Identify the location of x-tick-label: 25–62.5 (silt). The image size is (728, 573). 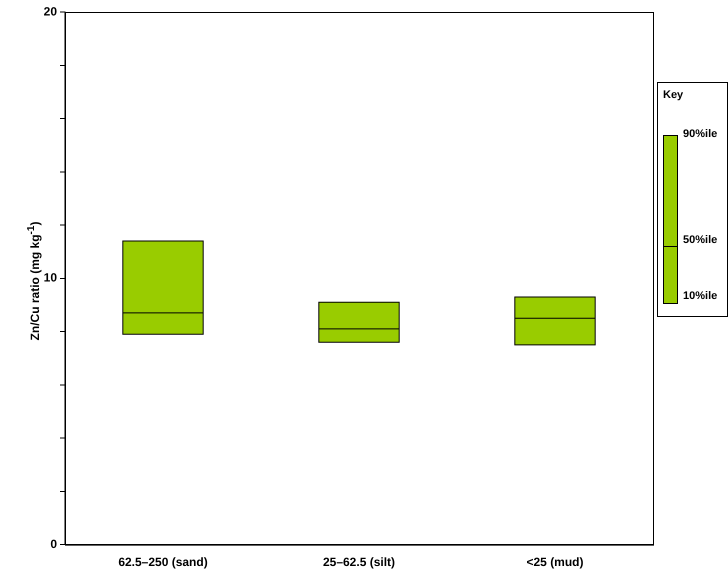
(359, 562).